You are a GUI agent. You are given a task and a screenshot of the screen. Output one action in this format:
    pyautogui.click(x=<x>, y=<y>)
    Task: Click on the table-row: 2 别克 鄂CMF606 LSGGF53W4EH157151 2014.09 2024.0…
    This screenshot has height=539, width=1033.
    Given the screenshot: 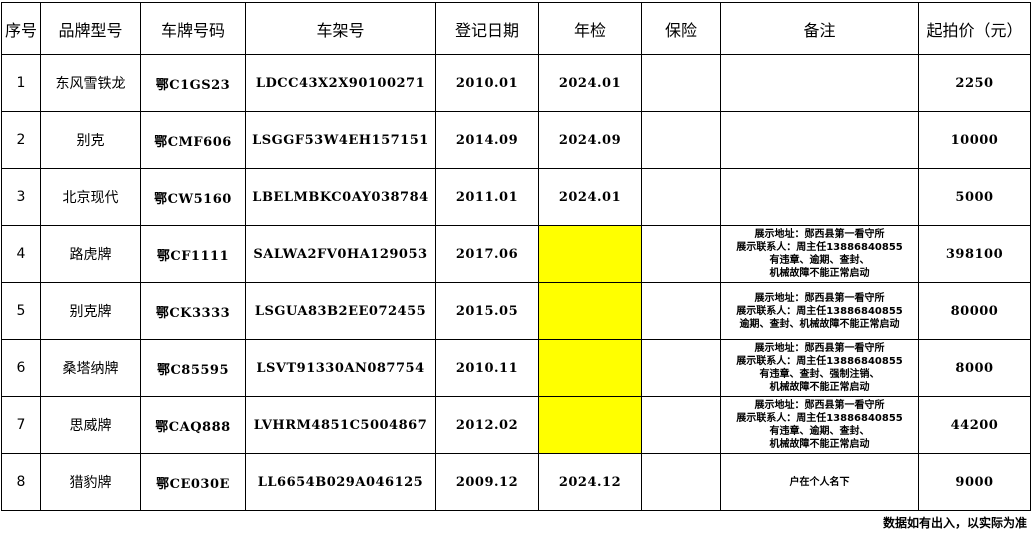 What is the action you would take?
    pyautogui.click(x=516, y=140)
    